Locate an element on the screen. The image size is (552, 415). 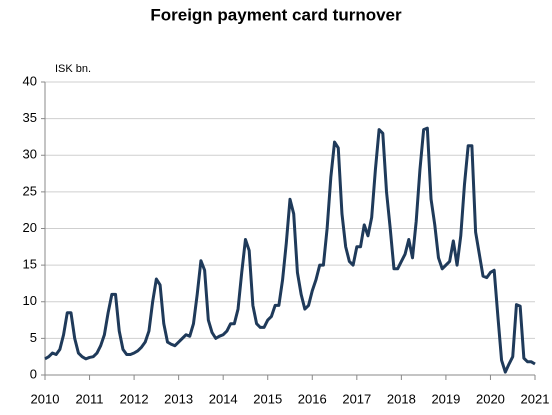
x-tick-label: 2014 is located at coordinates (223, 398).